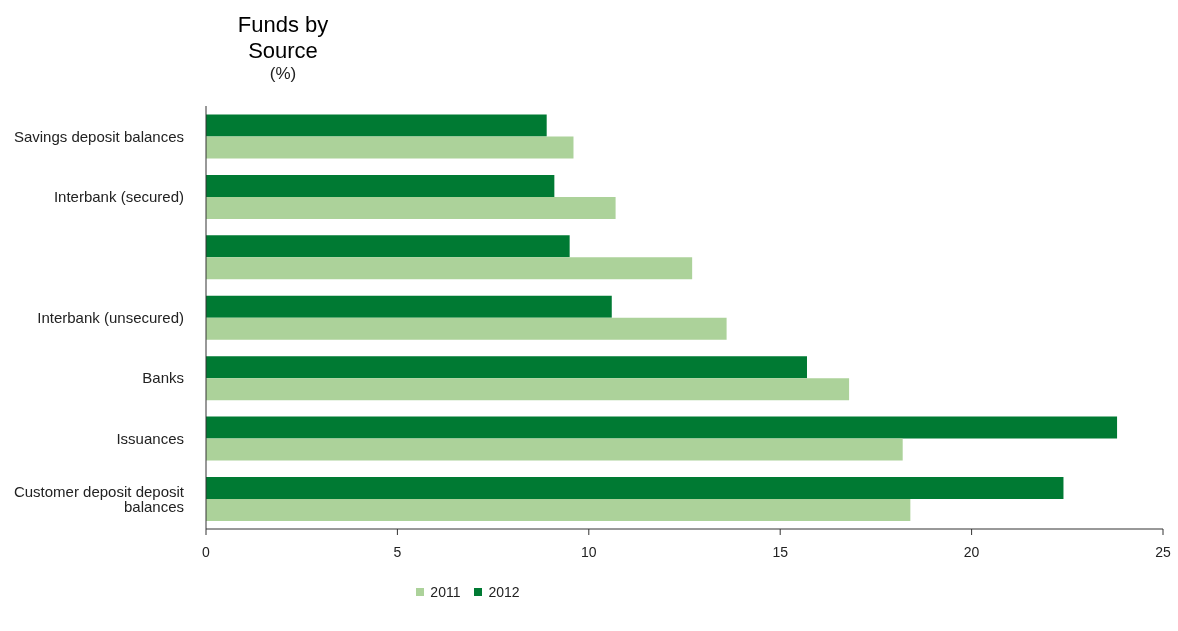 This screenshot has width=1178, height=631. What do you see at coordinates (971, 551) in the screenshot?
I see `x-tick-label: 20` at bounding box center [971, 551].